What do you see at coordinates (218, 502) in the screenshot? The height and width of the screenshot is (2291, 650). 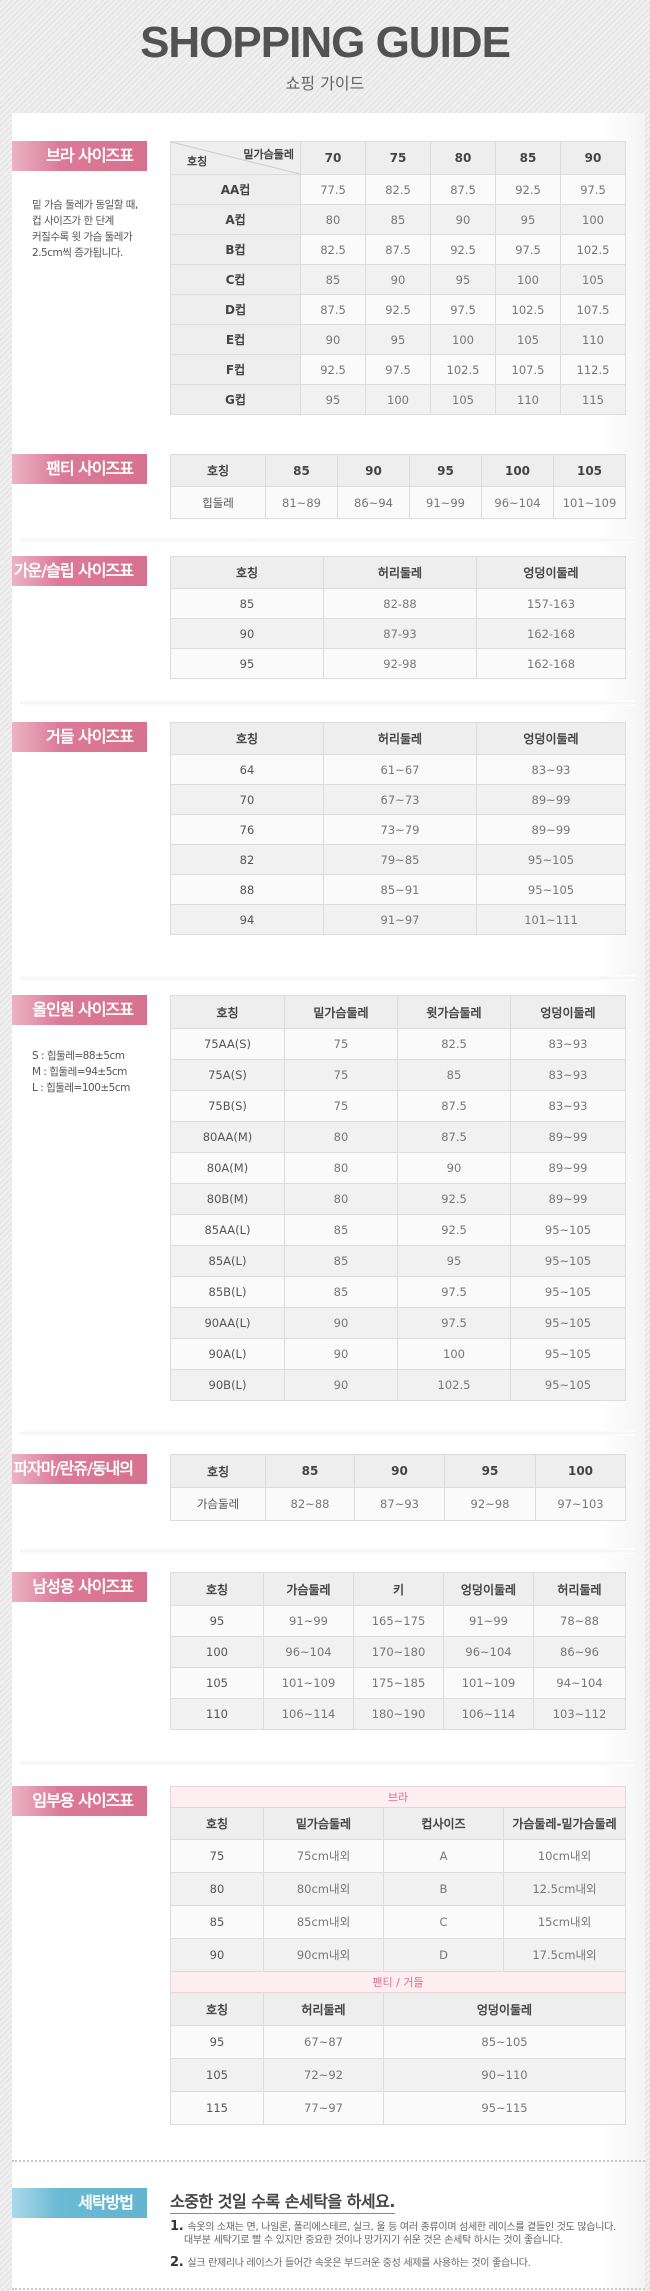 I see `row-header-cell: 힙둘레` at bounding box center [218, 502].